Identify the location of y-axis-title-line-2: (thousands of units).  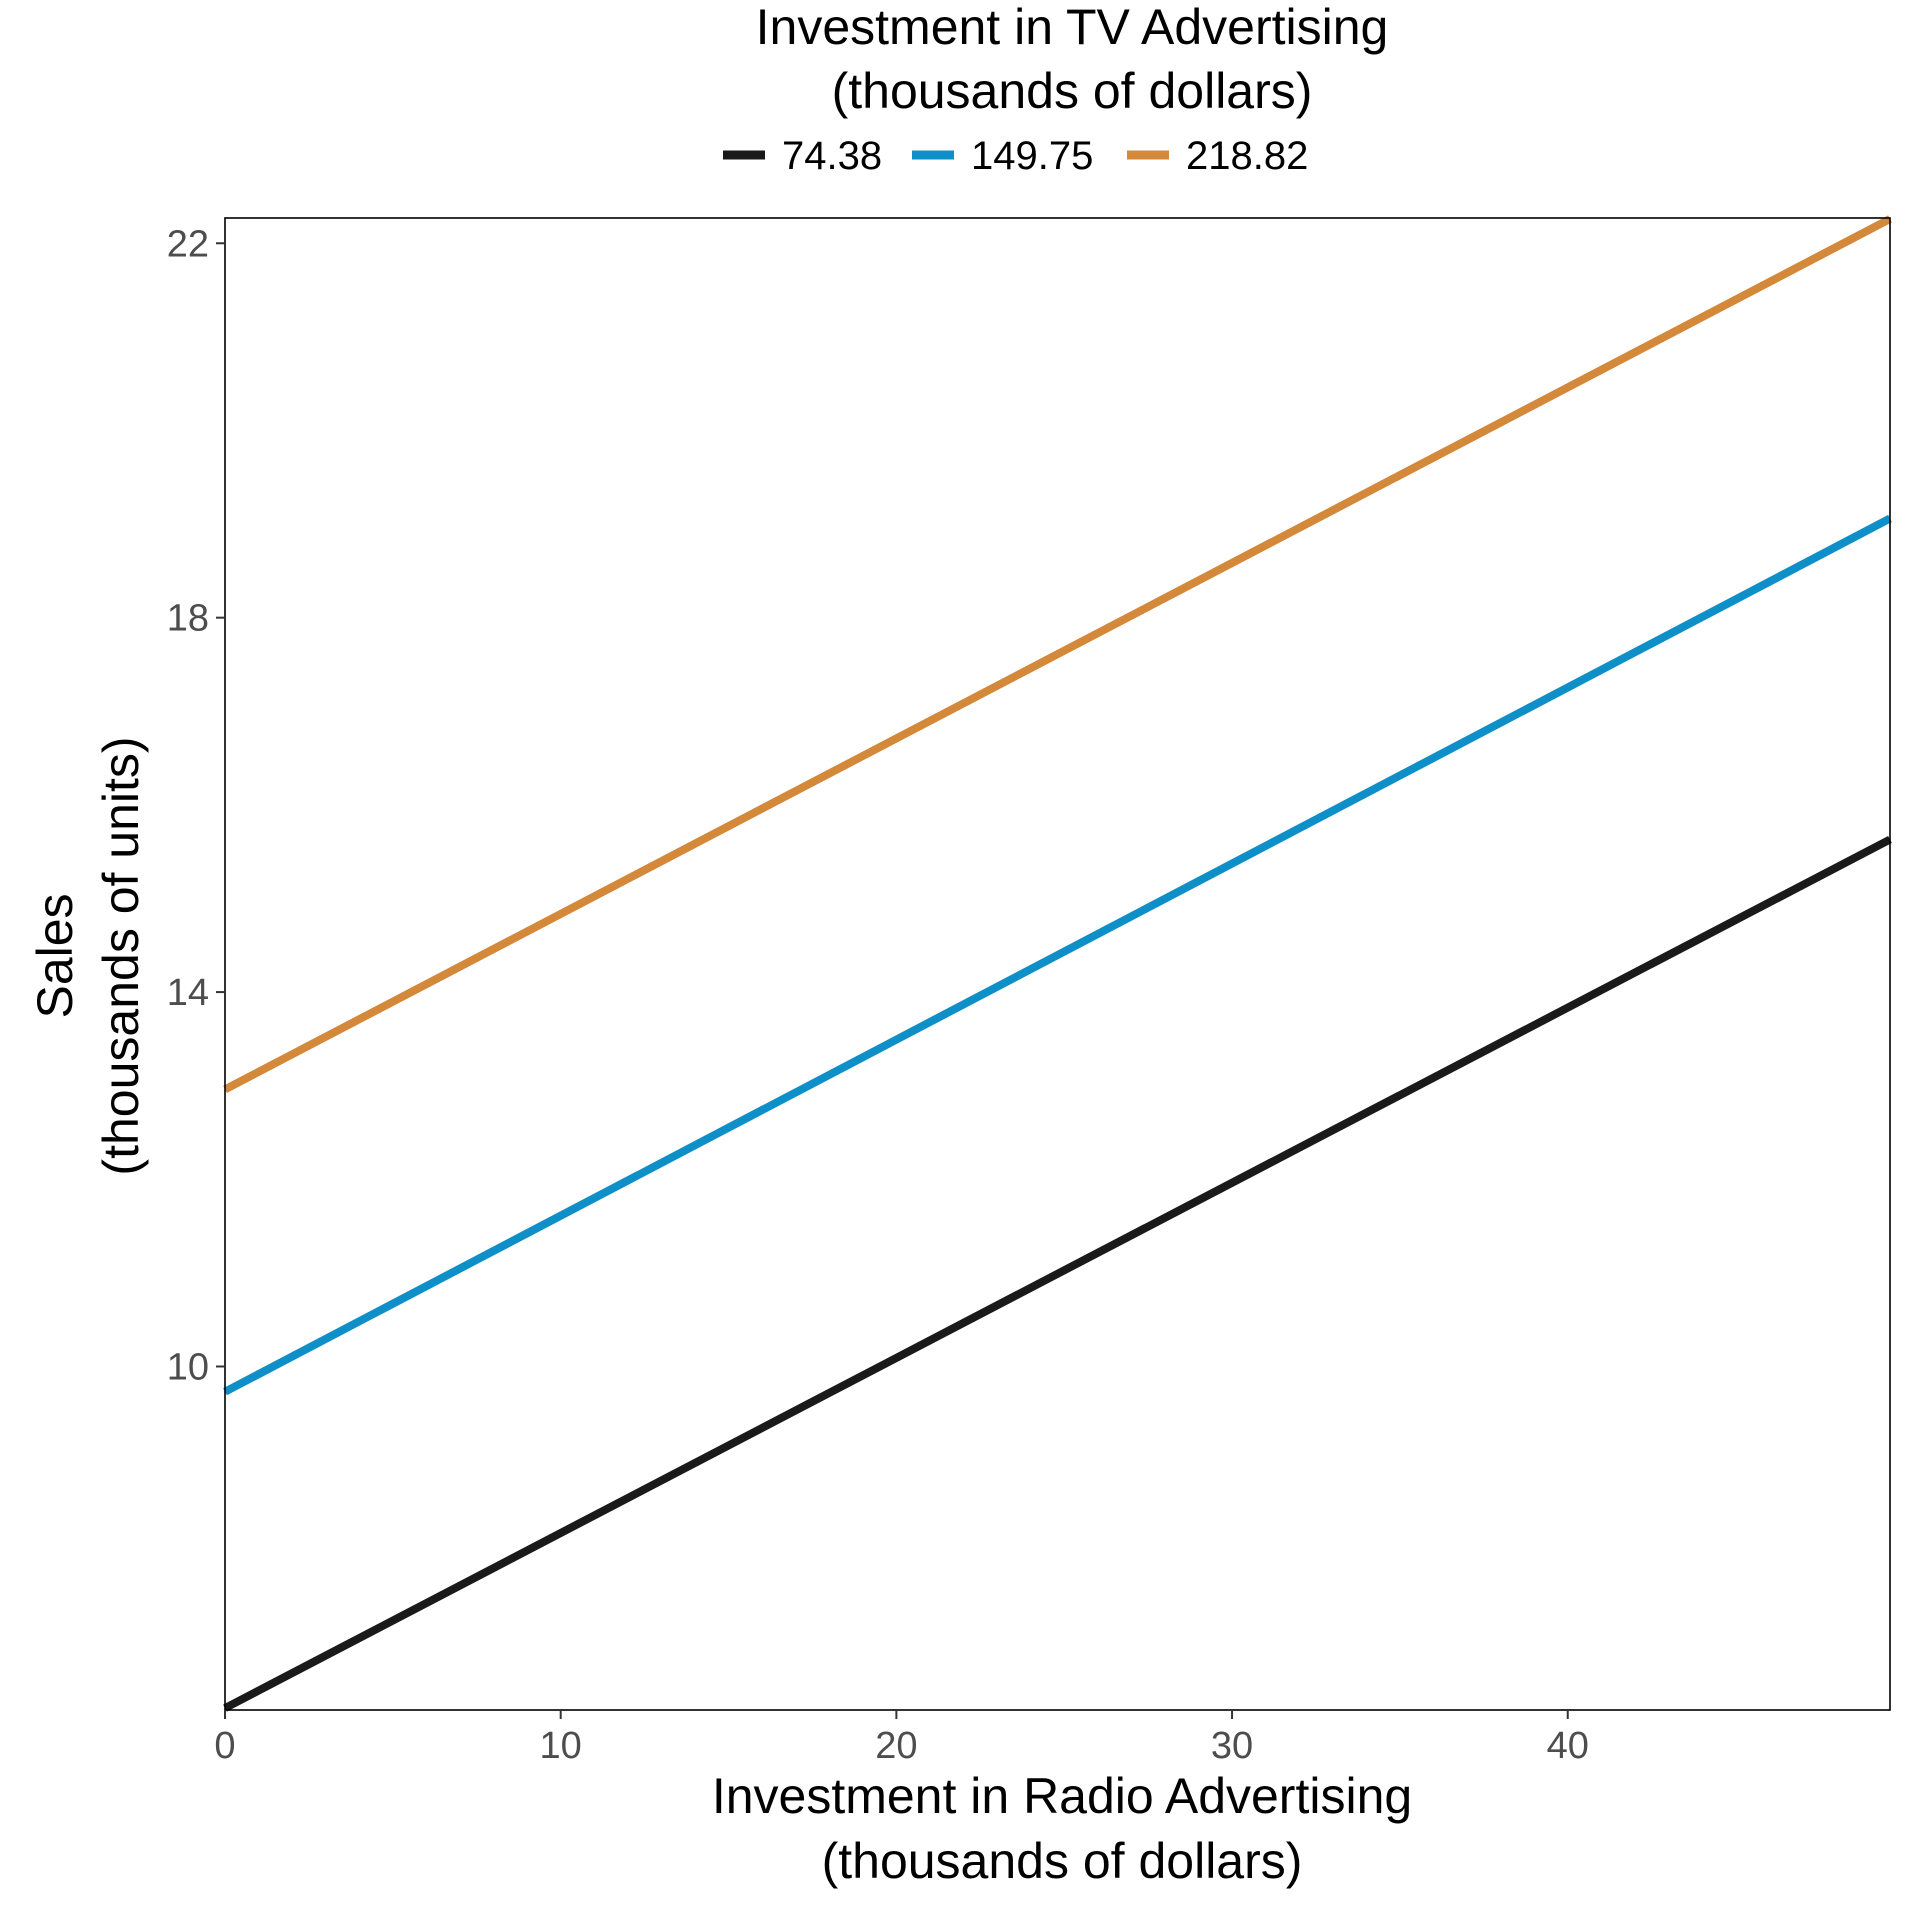
(121, 955).